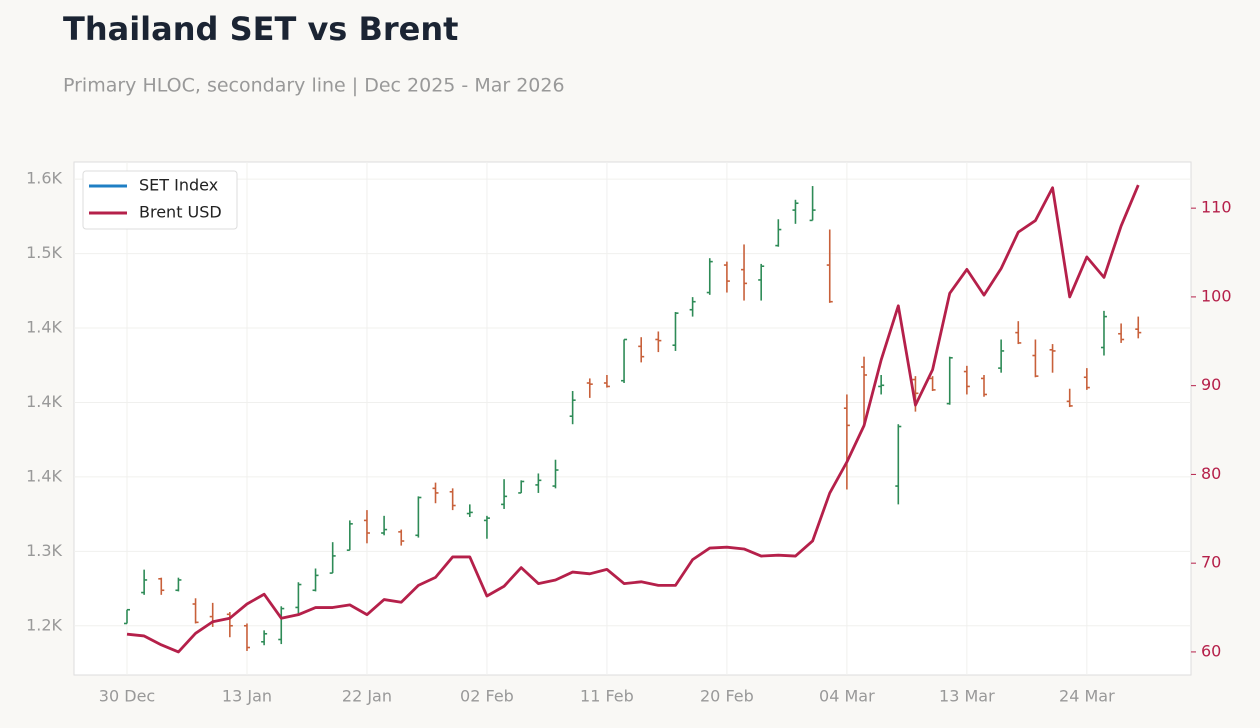 This screenshot has width=1260, height=728. What do you see at coordinates (607, 696) in the screenshot?
I see `x-tick-label: 11 Feb` at bounding box center [607, 696].